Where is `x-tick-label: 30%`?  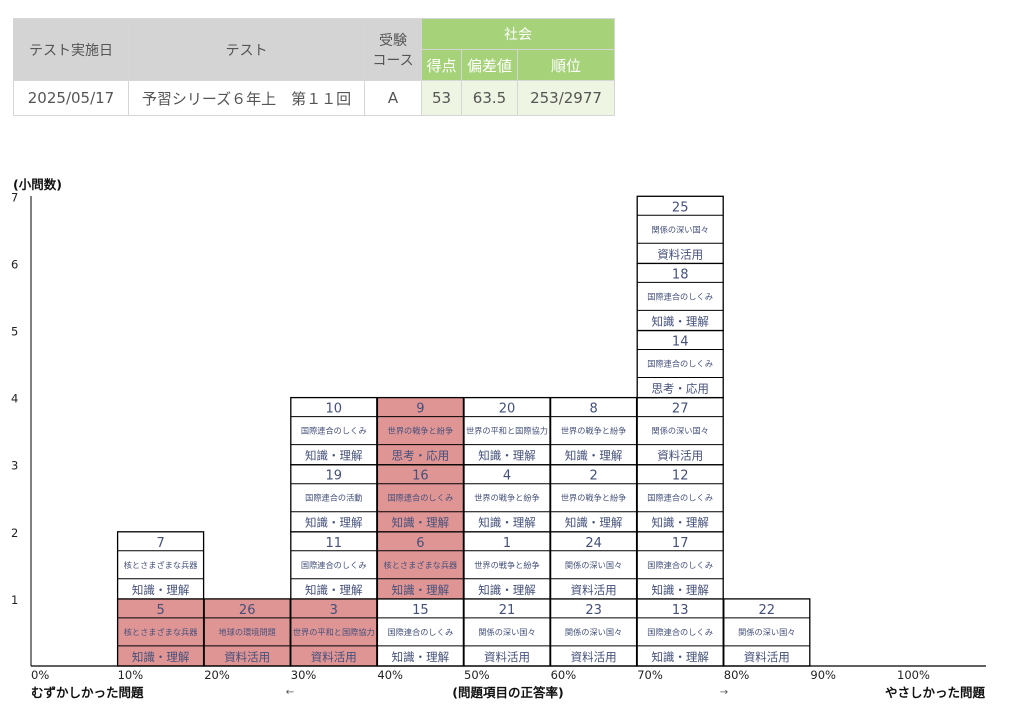
x-tick-label: 30% is located at coordinates (304, 675).